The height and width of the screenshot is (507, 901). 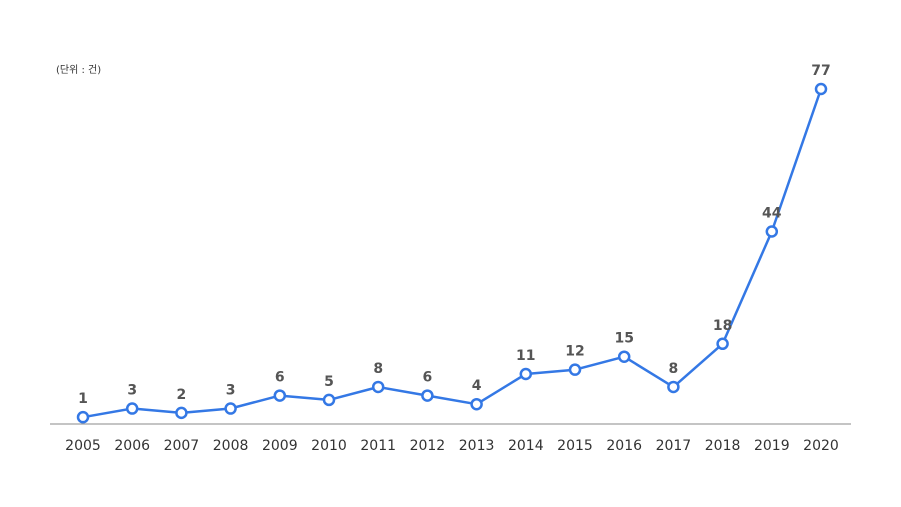 I want to click on x-tick-label-2011: 2011, so click(x=378, y=446).